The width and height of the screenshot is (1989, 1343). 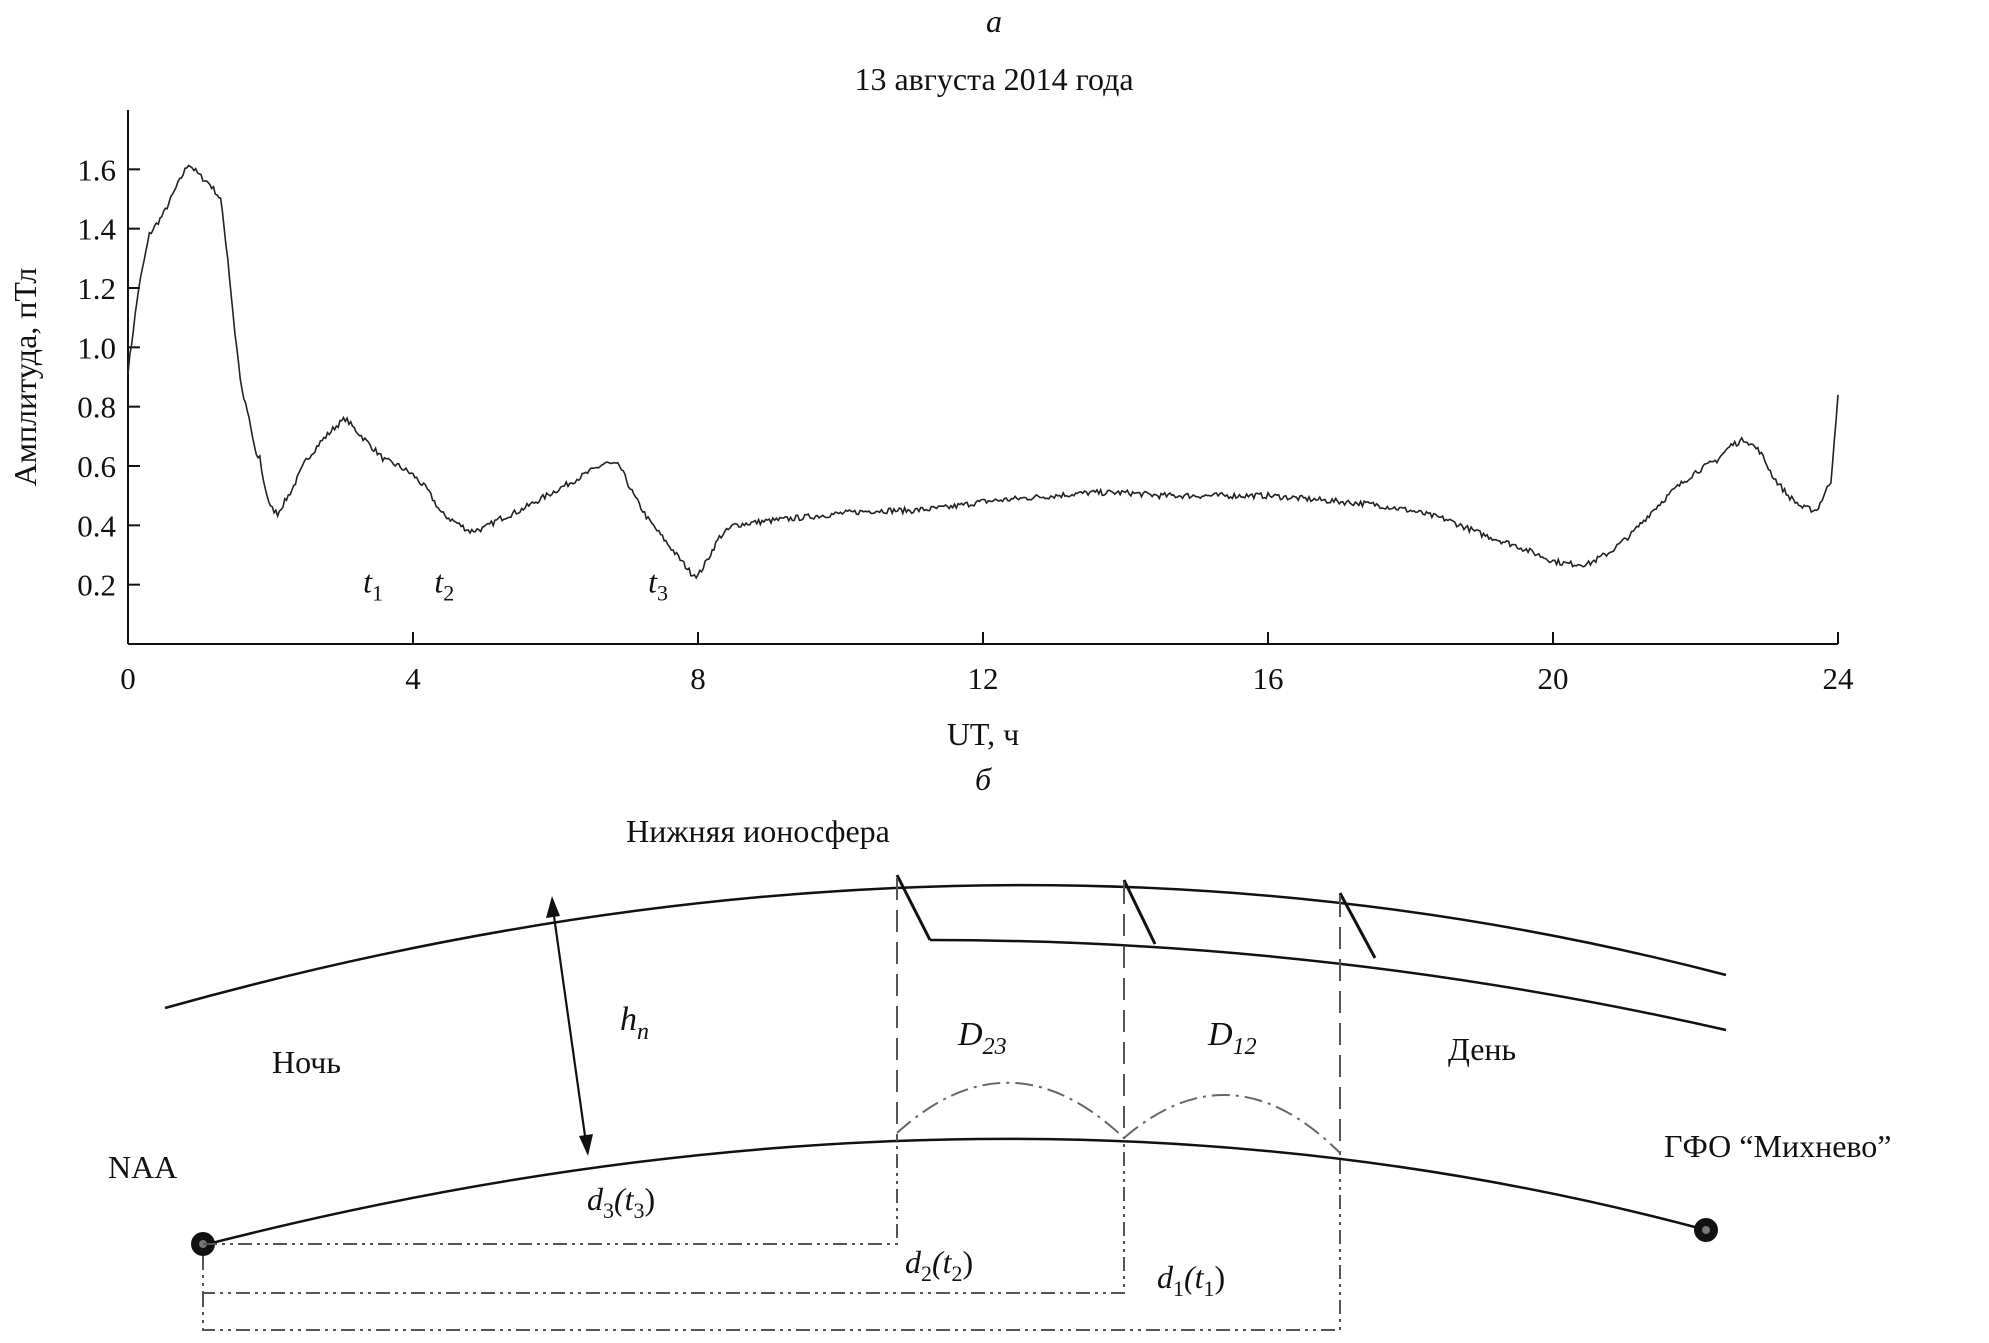 I want to click on ionosphere-label: Нижняя ионосфера, so click(x=758, y=831).